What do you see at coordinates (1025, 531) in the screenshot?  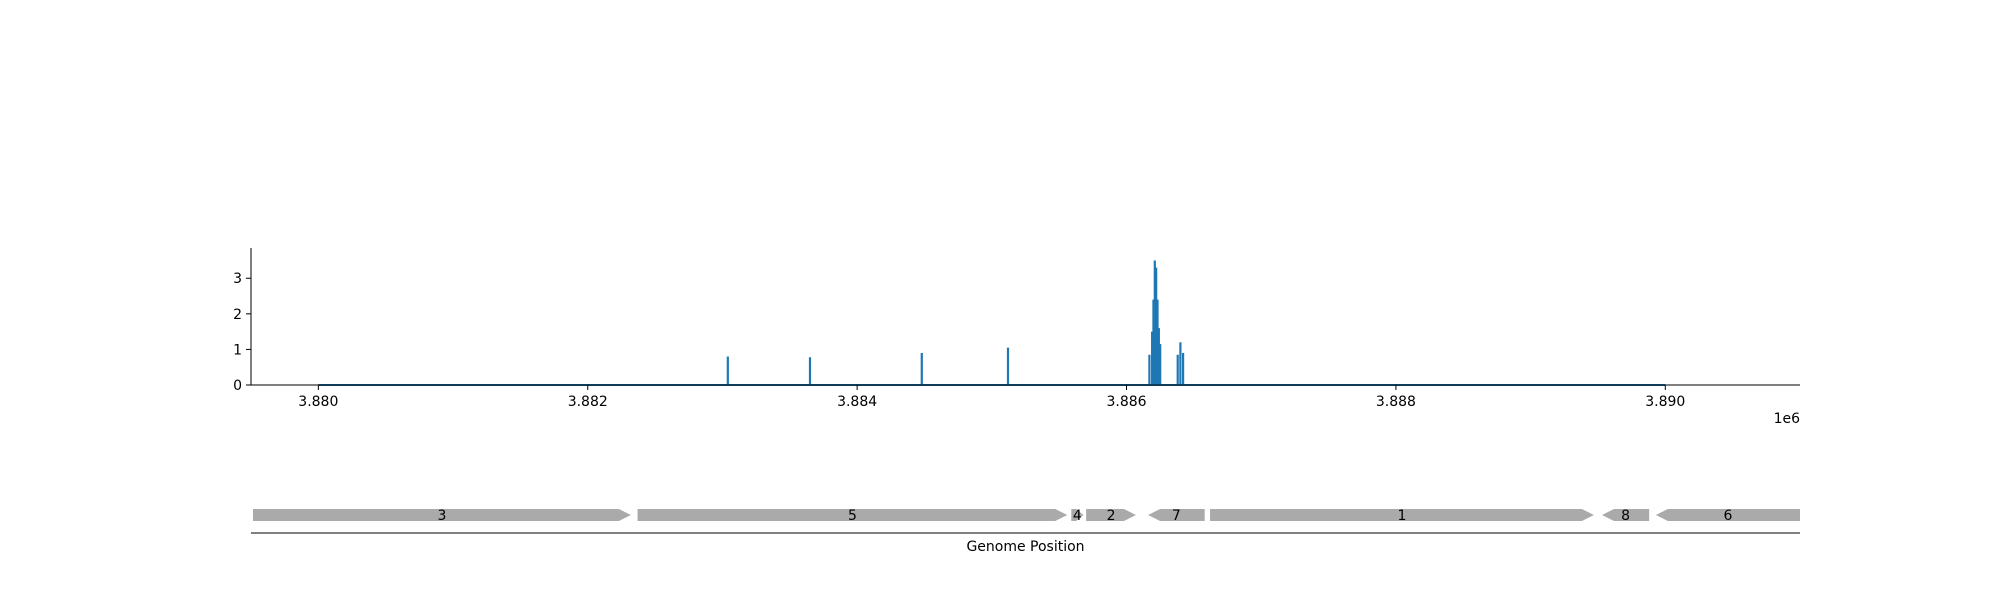 I see `gene-track-panel: 3 5 4 2 7 1 8 6 Genome Position` at bounding box center [1025, 531].